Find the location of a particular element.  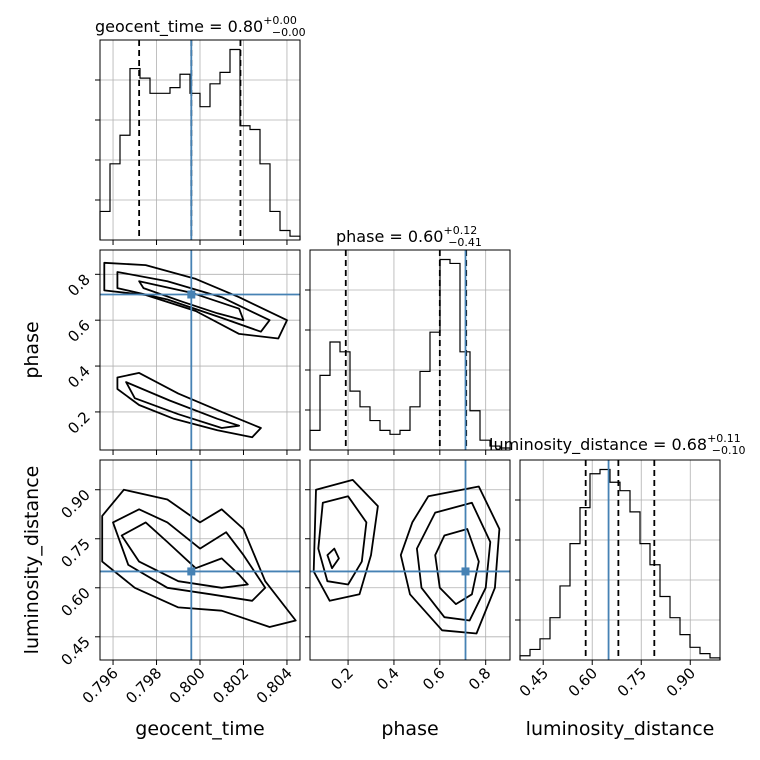

histogram-phase is located at coordinates (410, 354).